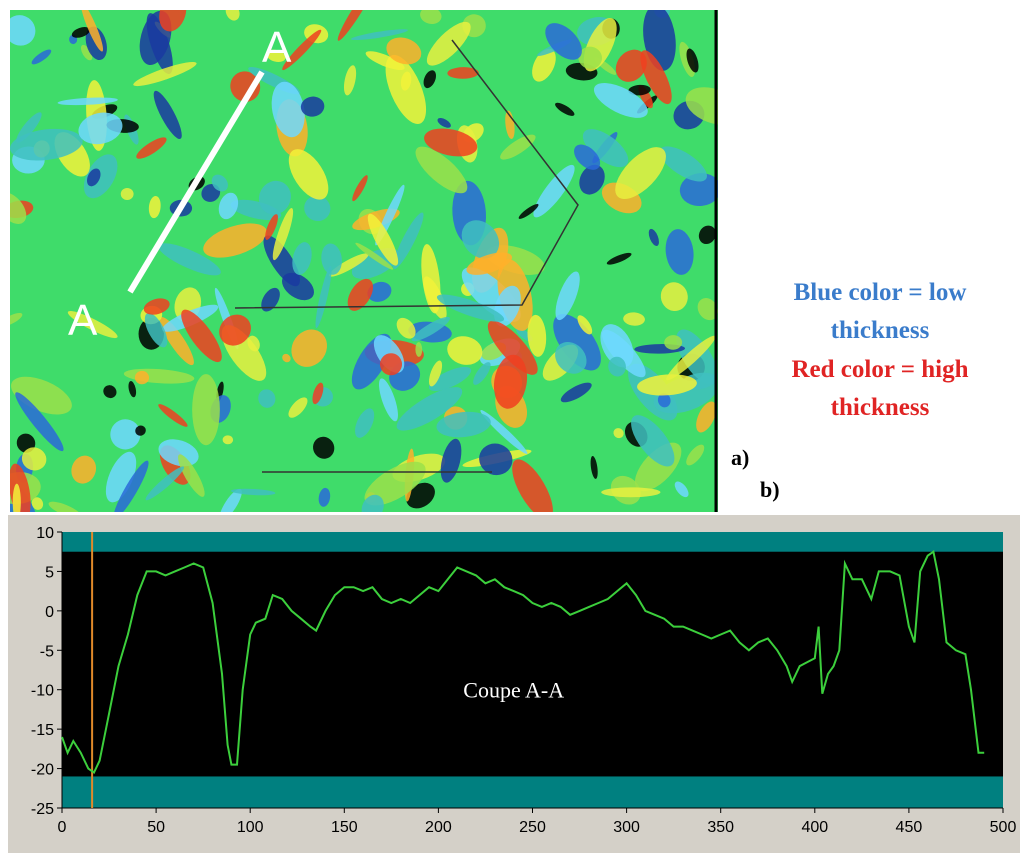 This screenshot has height=853, width=1022. I want to click on y-tick-label: -10, so click(42, 691).